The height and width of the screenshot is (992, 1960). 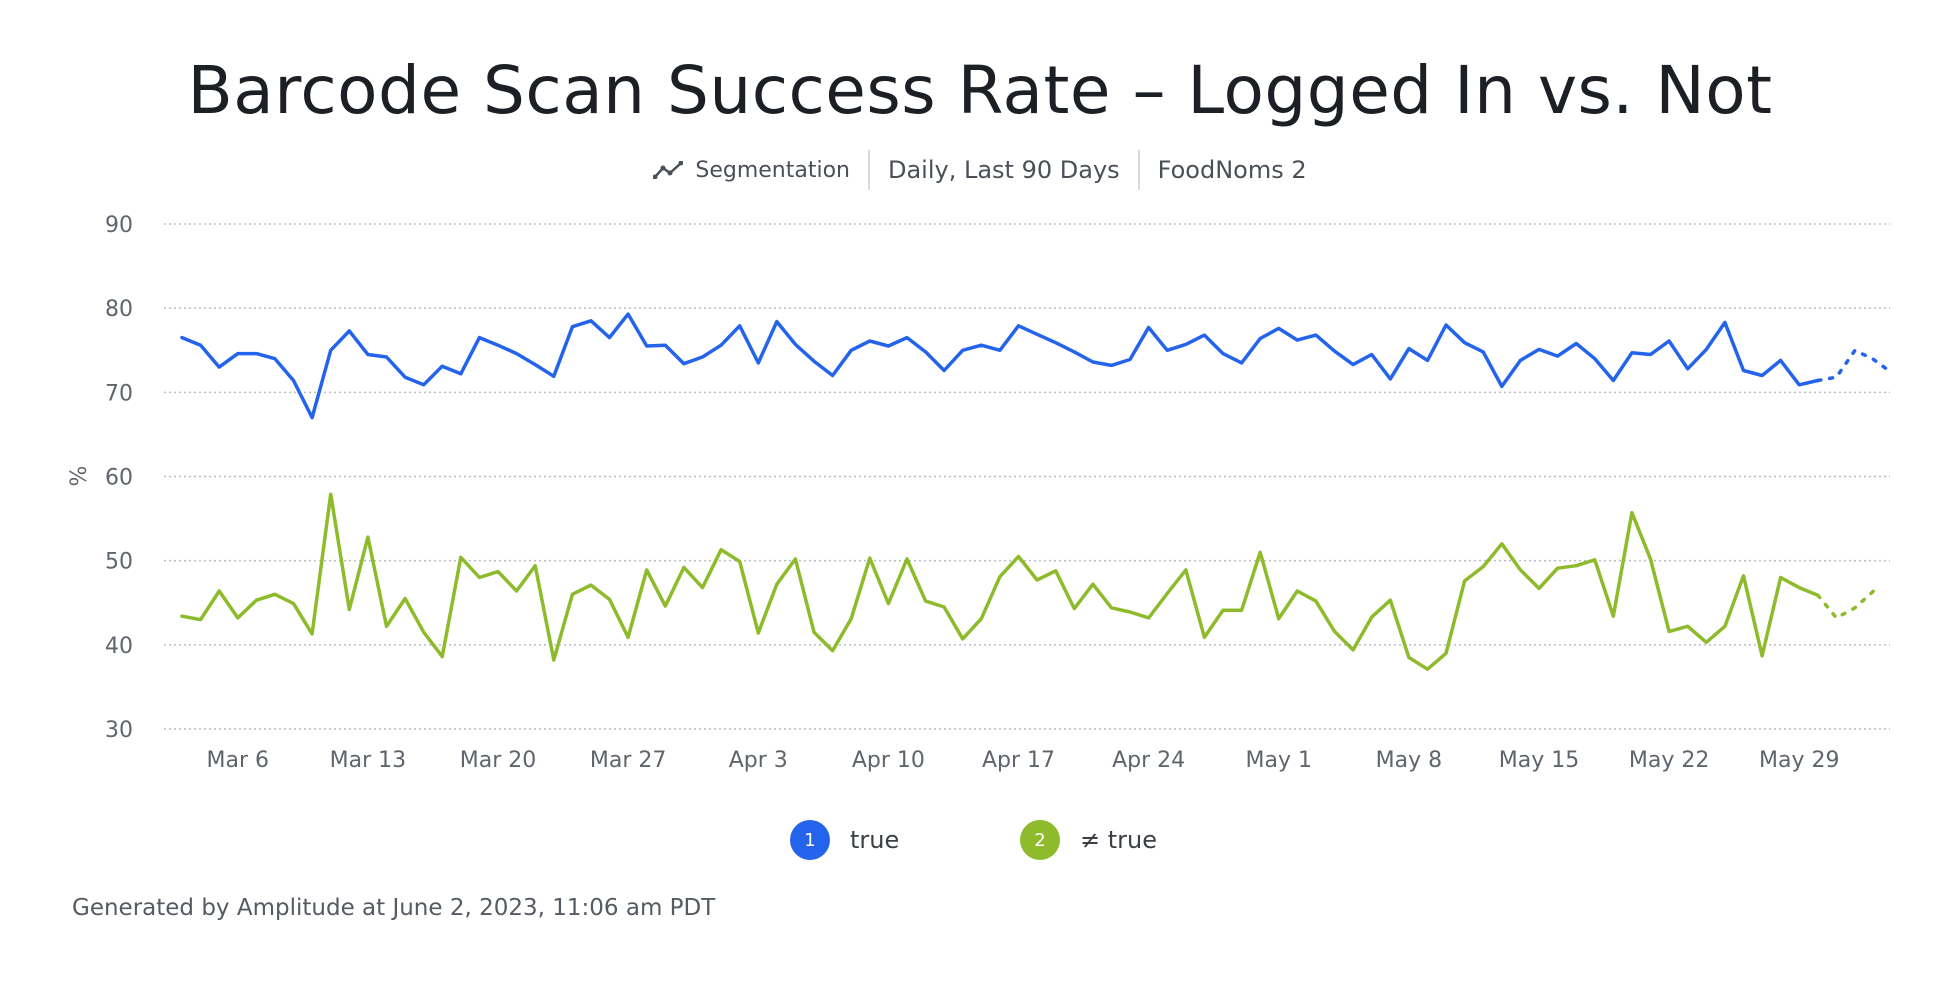 What do you see at coordinates (980, 840) in the screenshot?
I see `legend: 1 true 2 ≠ true` at bounding box center [980, 840].